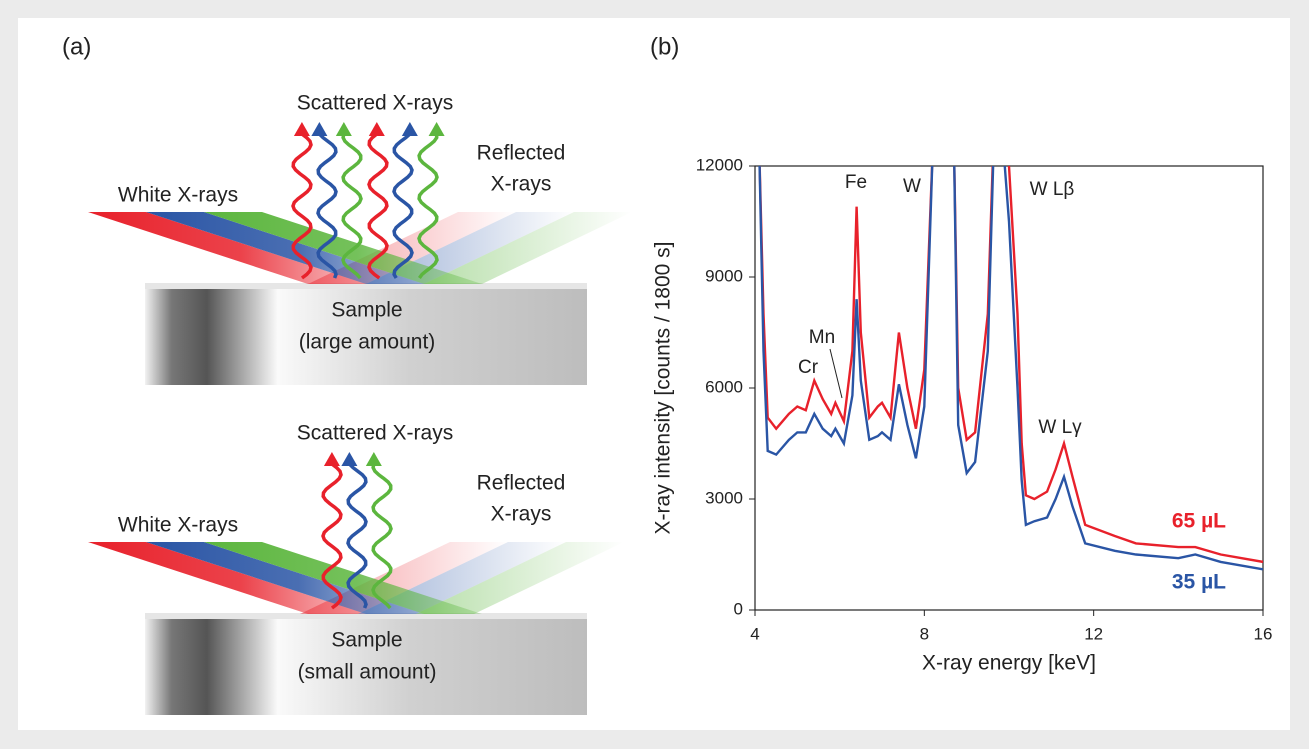 This screenshot has height=754, width=1309. I want to click on annotation: Mn, so click(822, 337).